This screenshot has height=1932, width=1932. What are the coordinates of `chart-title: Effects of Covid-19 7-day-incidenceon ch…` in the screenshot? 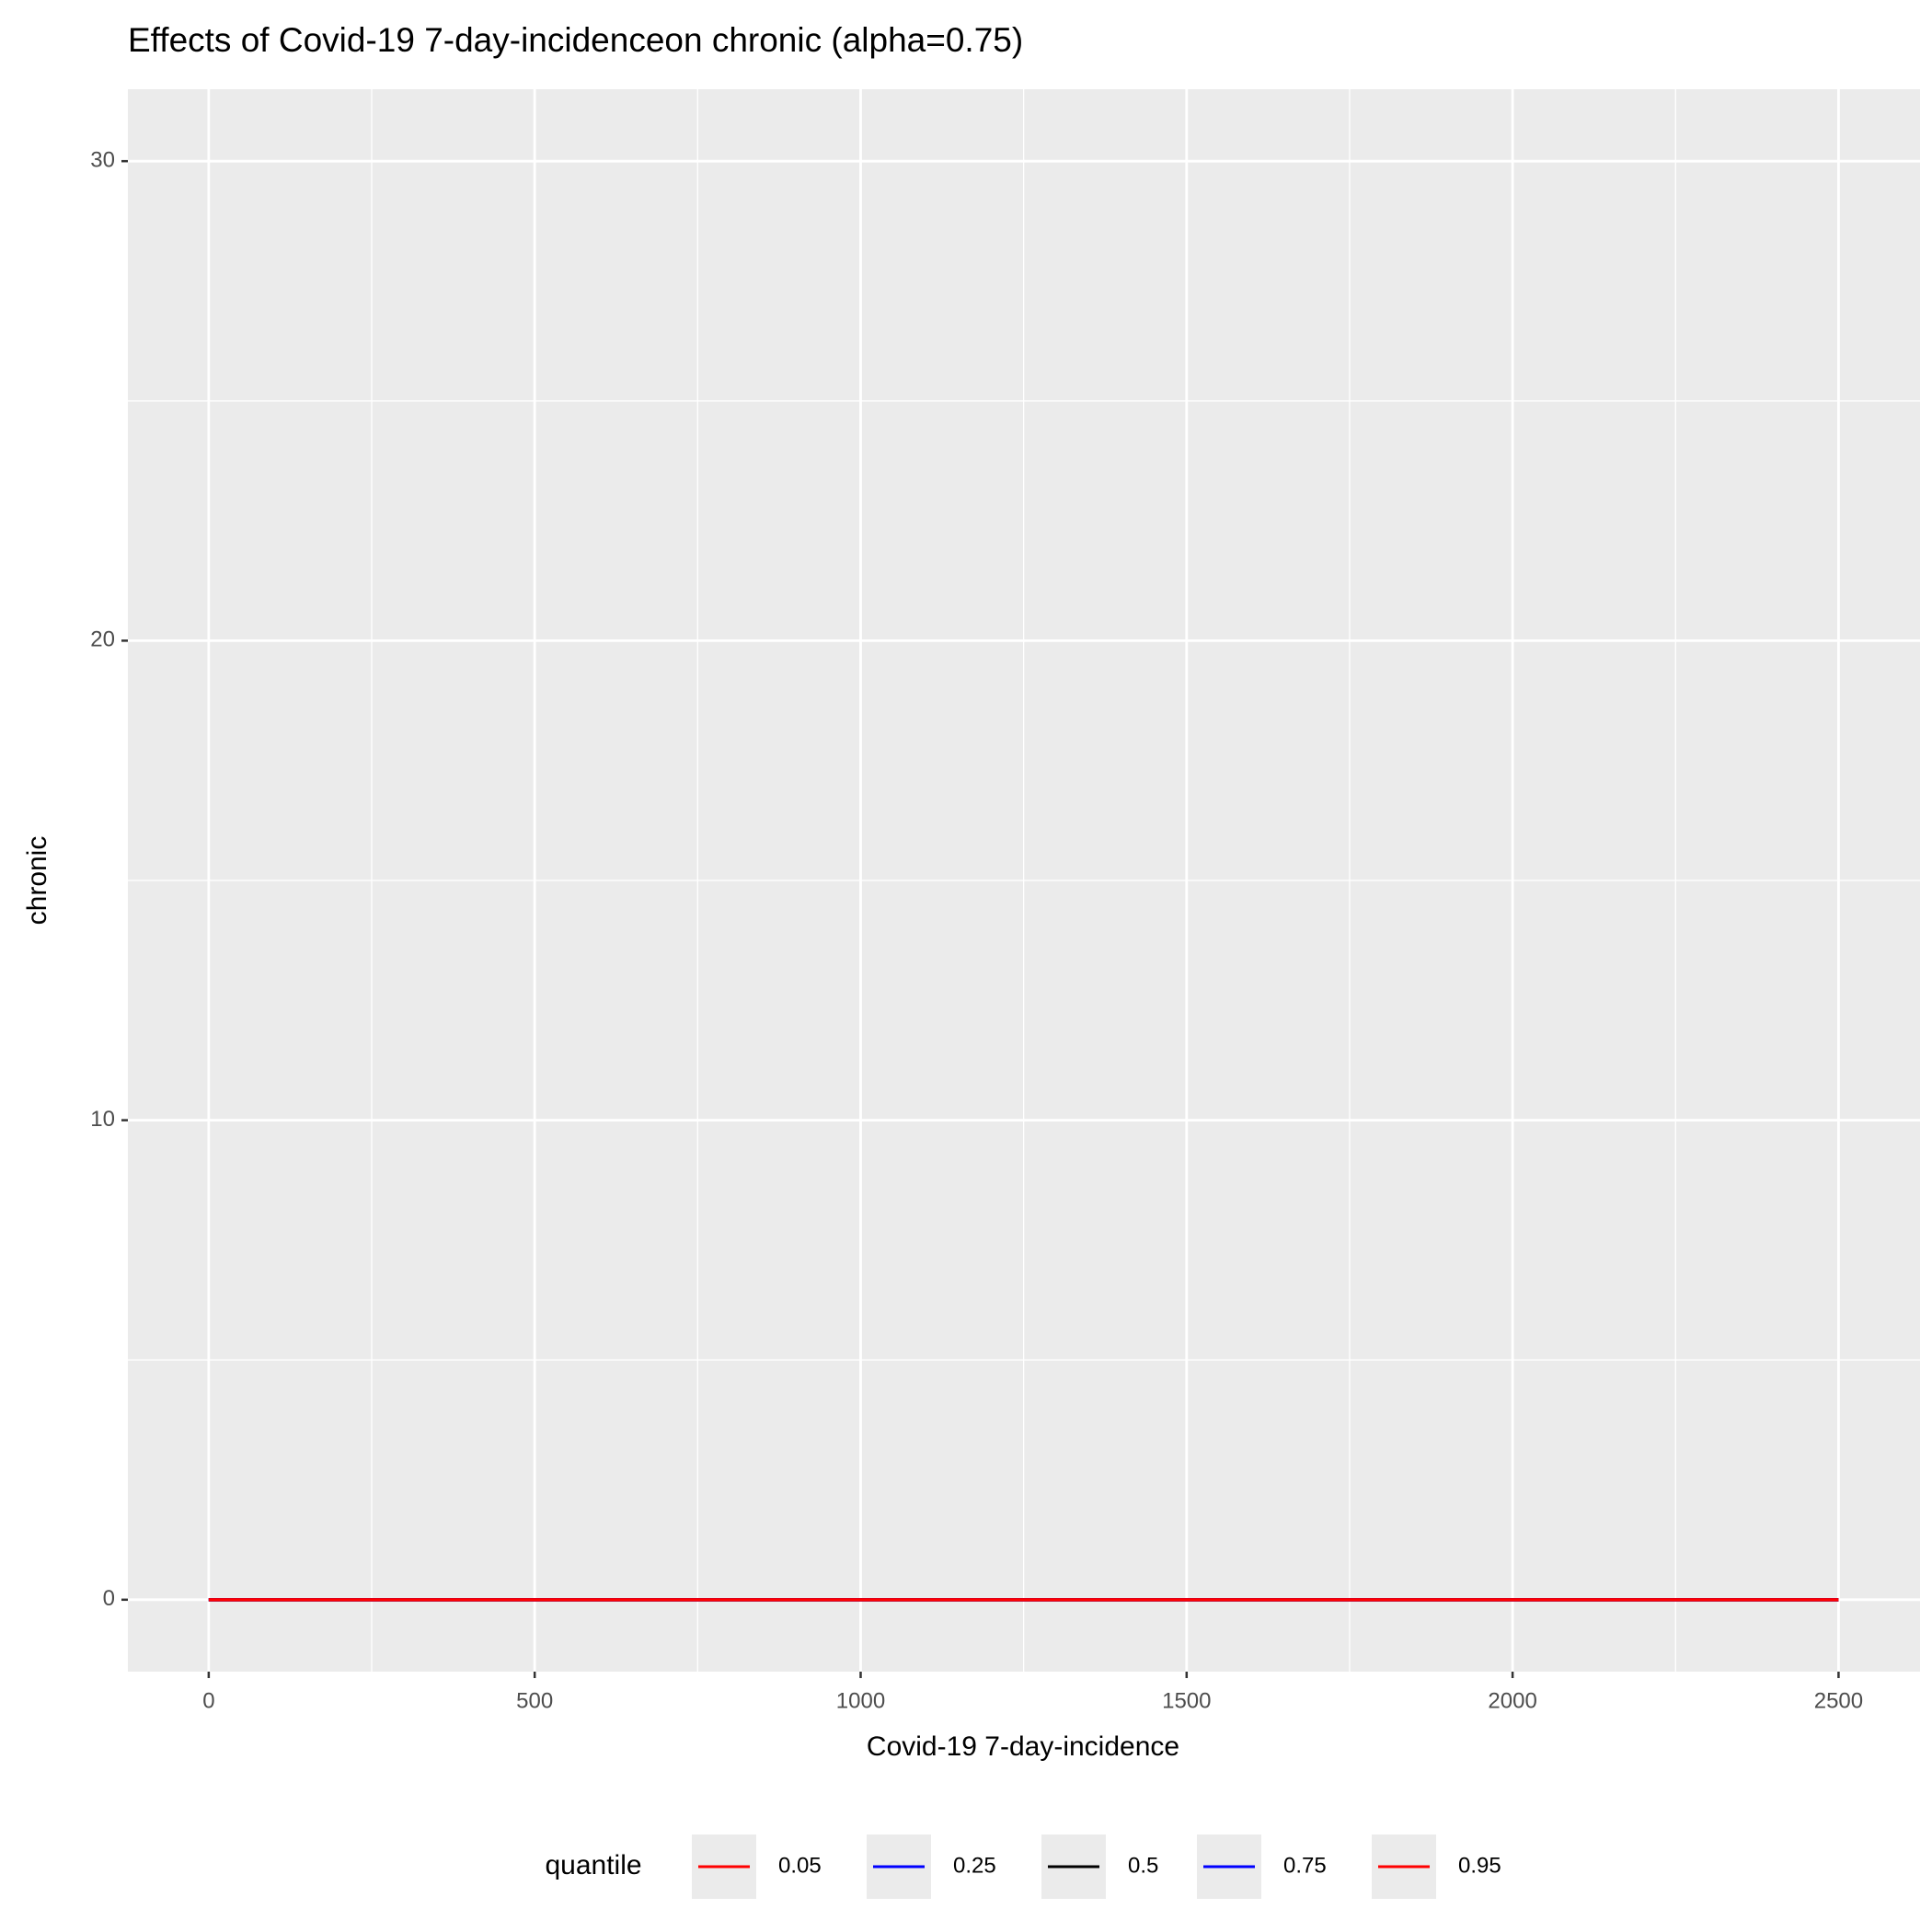 It's located at (575, 40).